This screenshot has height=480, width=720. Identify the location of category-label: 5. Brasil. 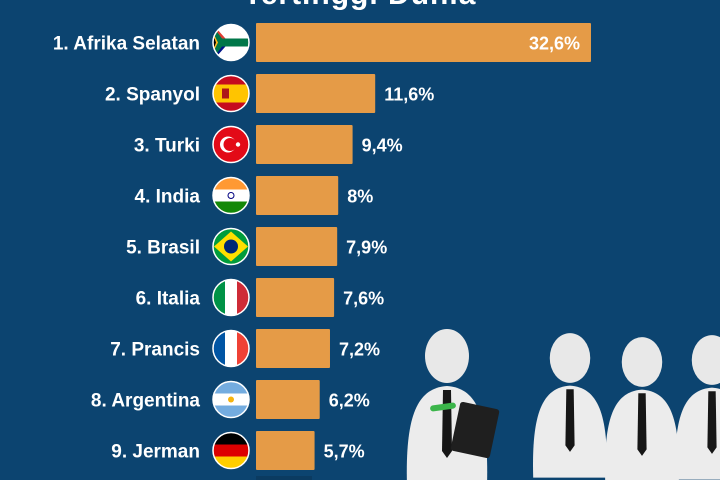
(163, 248).